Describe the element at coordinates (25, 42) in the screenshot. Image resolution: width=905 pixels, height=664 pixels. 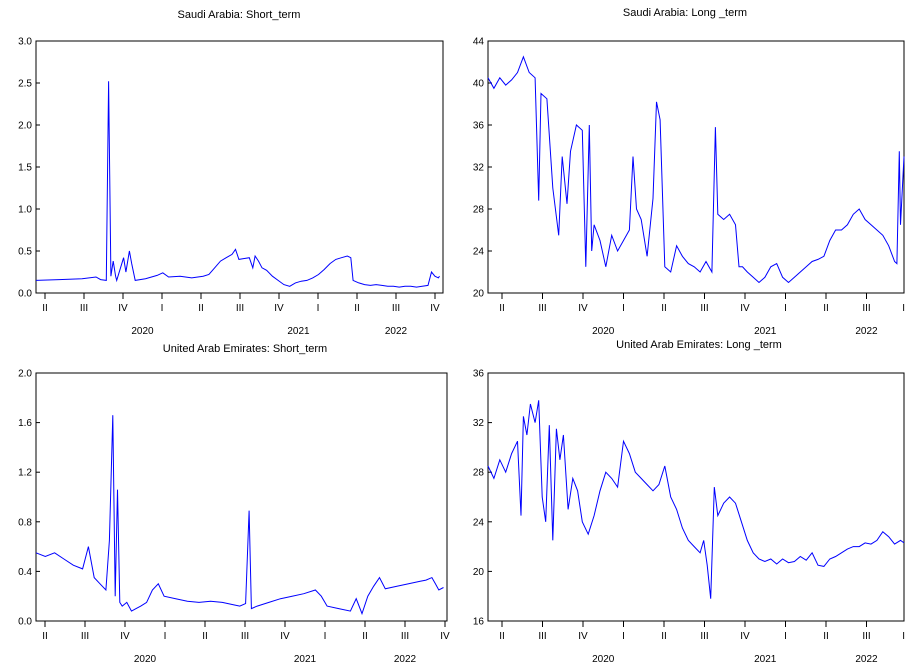
I see `y-tick-label: 3.0` at that location.